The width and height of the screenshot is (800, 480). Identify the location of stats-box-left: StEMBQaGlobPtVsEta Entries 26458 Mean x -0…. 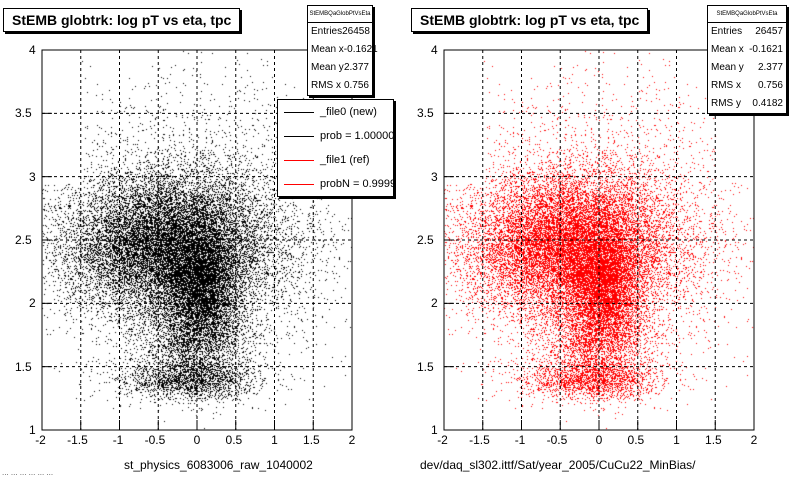
(342, 50).